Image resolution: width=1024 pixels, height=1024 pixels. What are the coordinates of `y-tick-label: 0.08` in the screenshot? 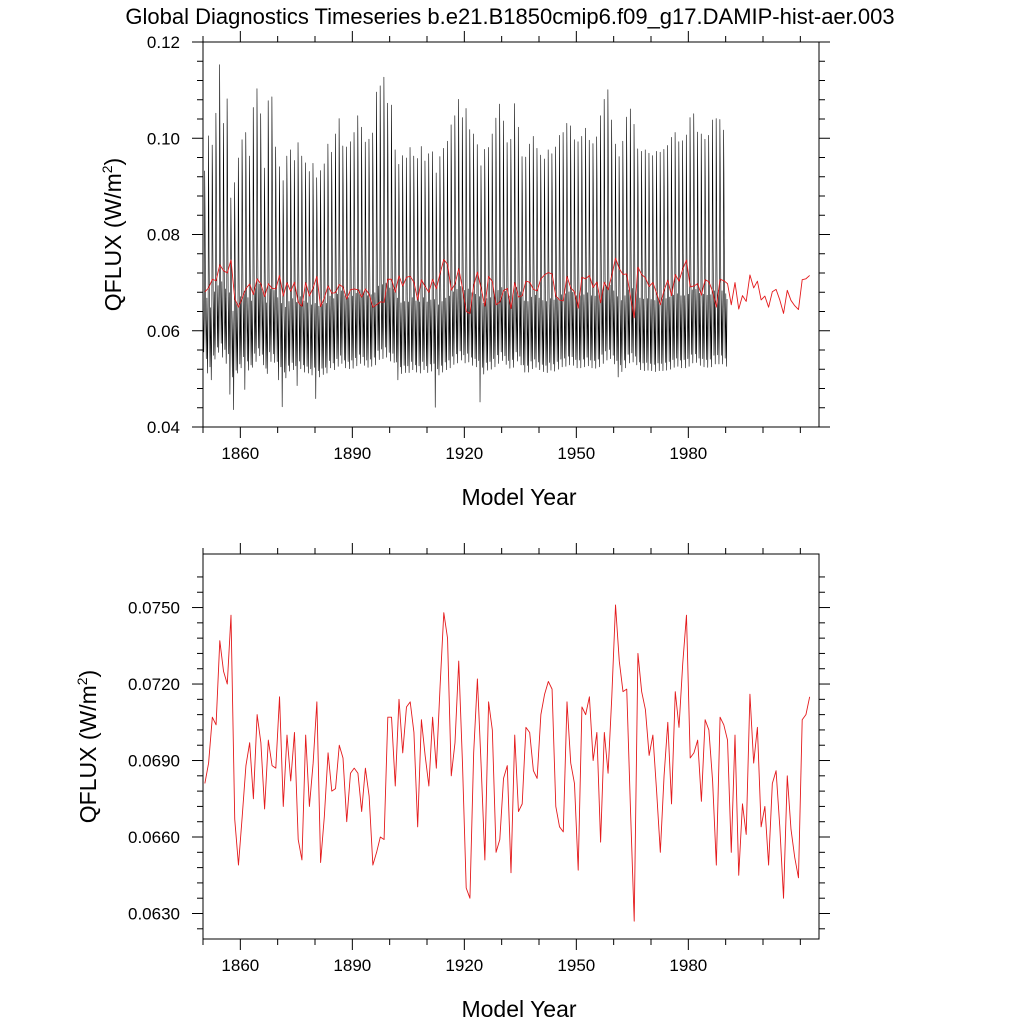 It's located at (163, 235).